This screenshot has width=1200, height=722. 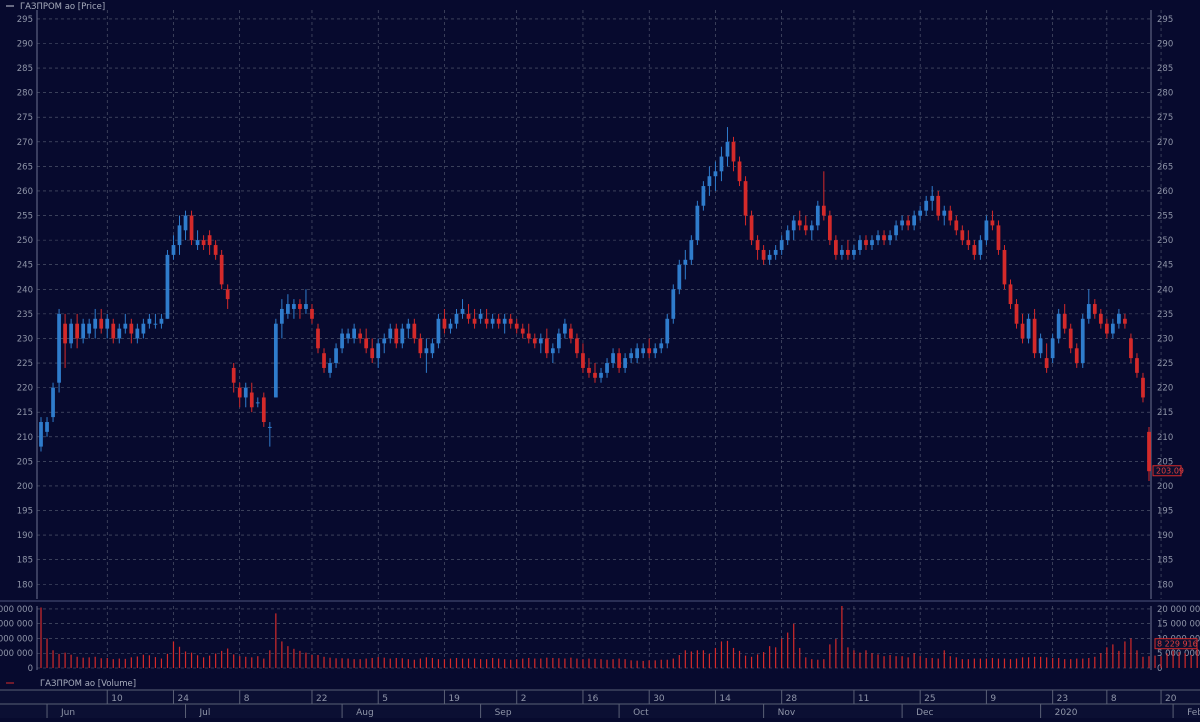 What do you see at coordinates (16, 610) in the screenshot?
I see `volume-tick-label-left: 20 000 000` at bounding box center [16, 610].